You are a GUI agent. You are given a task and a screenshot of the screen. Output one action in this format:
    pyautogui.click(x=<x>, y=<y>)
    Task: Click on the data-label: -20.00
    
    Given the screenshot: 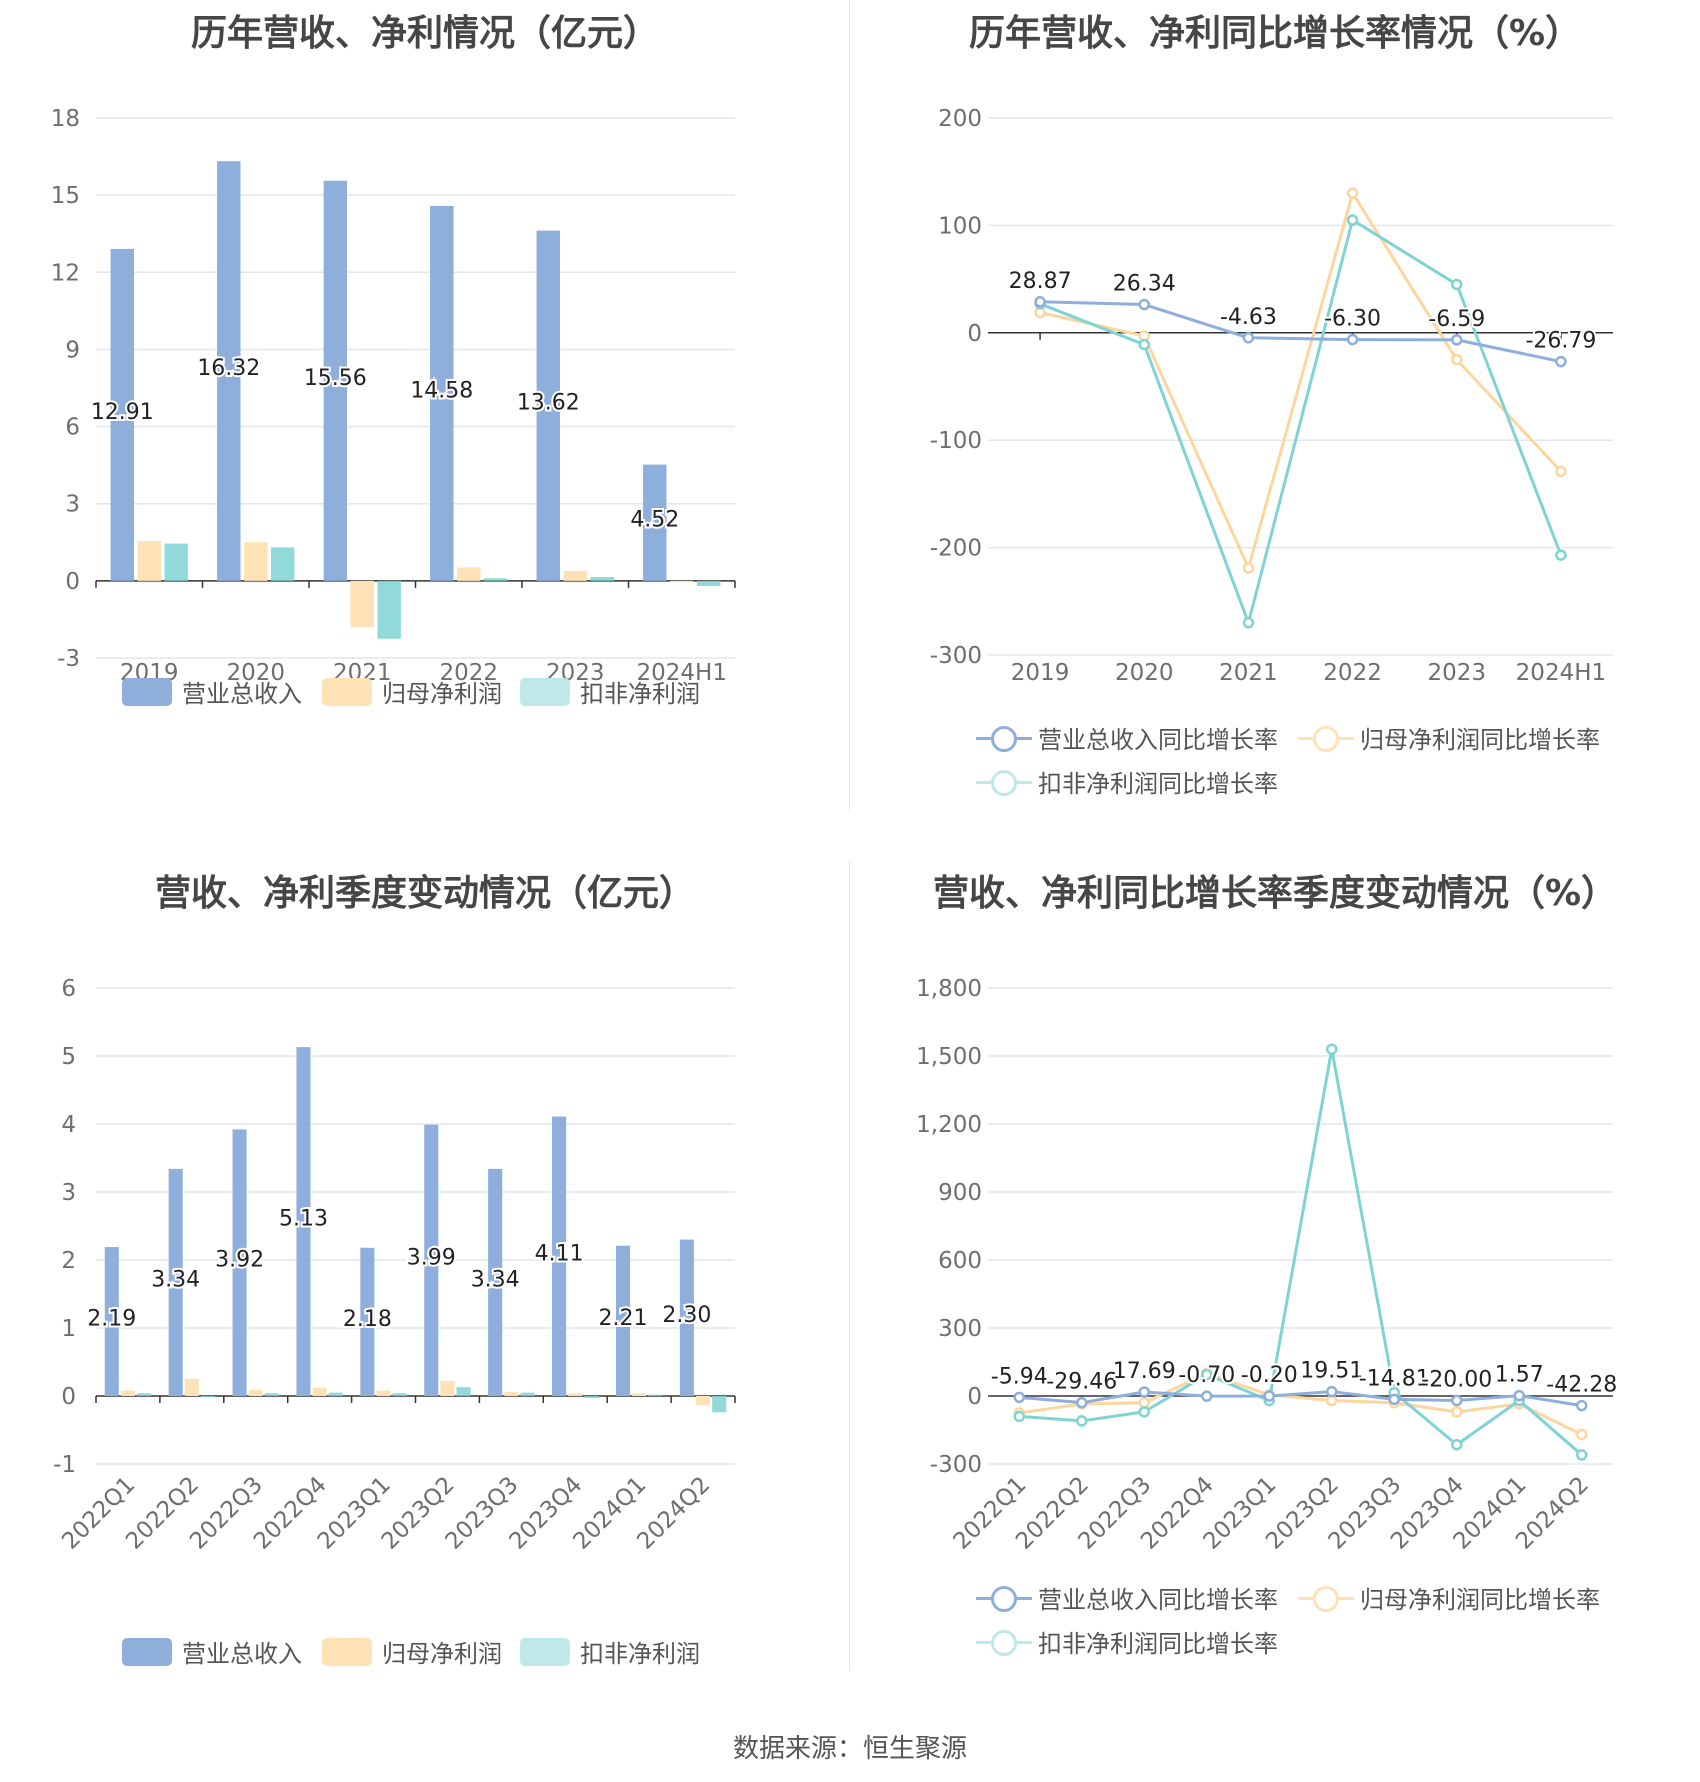 What is the action you would take?
    pyautogui.click(x=1456, y=1380)
    